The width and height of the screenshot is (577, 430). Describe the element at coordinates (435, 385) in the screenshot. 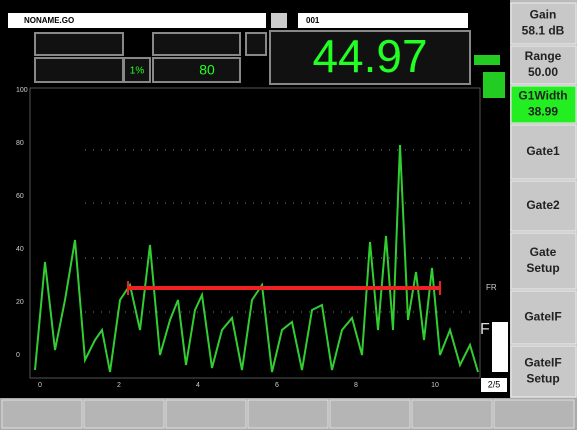

I see `x-axis-label: 10` at that location.